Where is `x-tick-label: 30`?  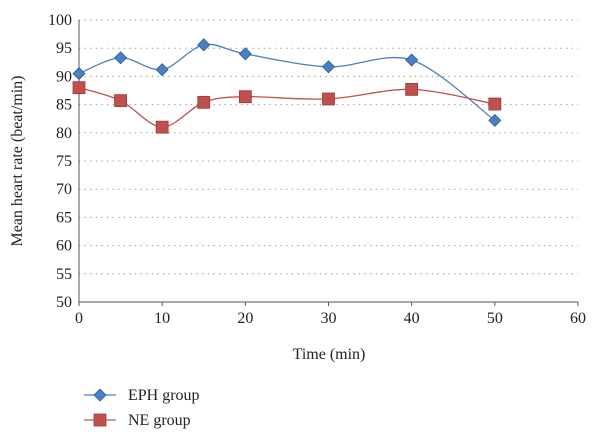
x-tick-label: 30 is located at coordinates (329, 318).